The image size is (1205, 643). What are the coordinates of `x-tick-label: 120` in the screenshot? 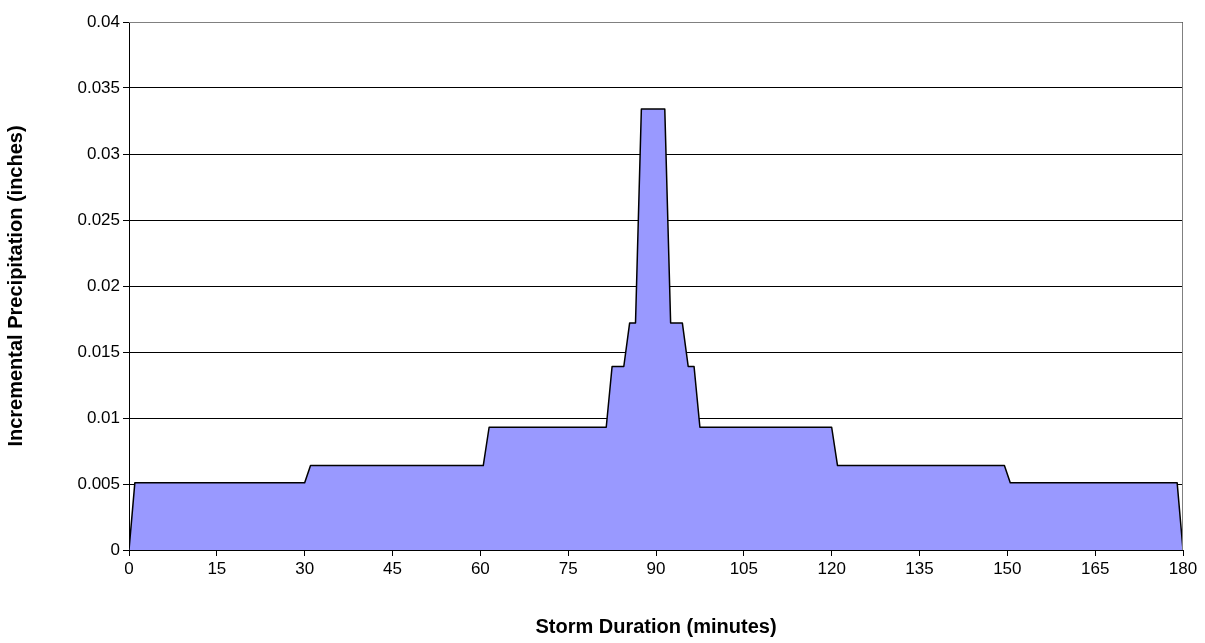 It's located at (831, 568).